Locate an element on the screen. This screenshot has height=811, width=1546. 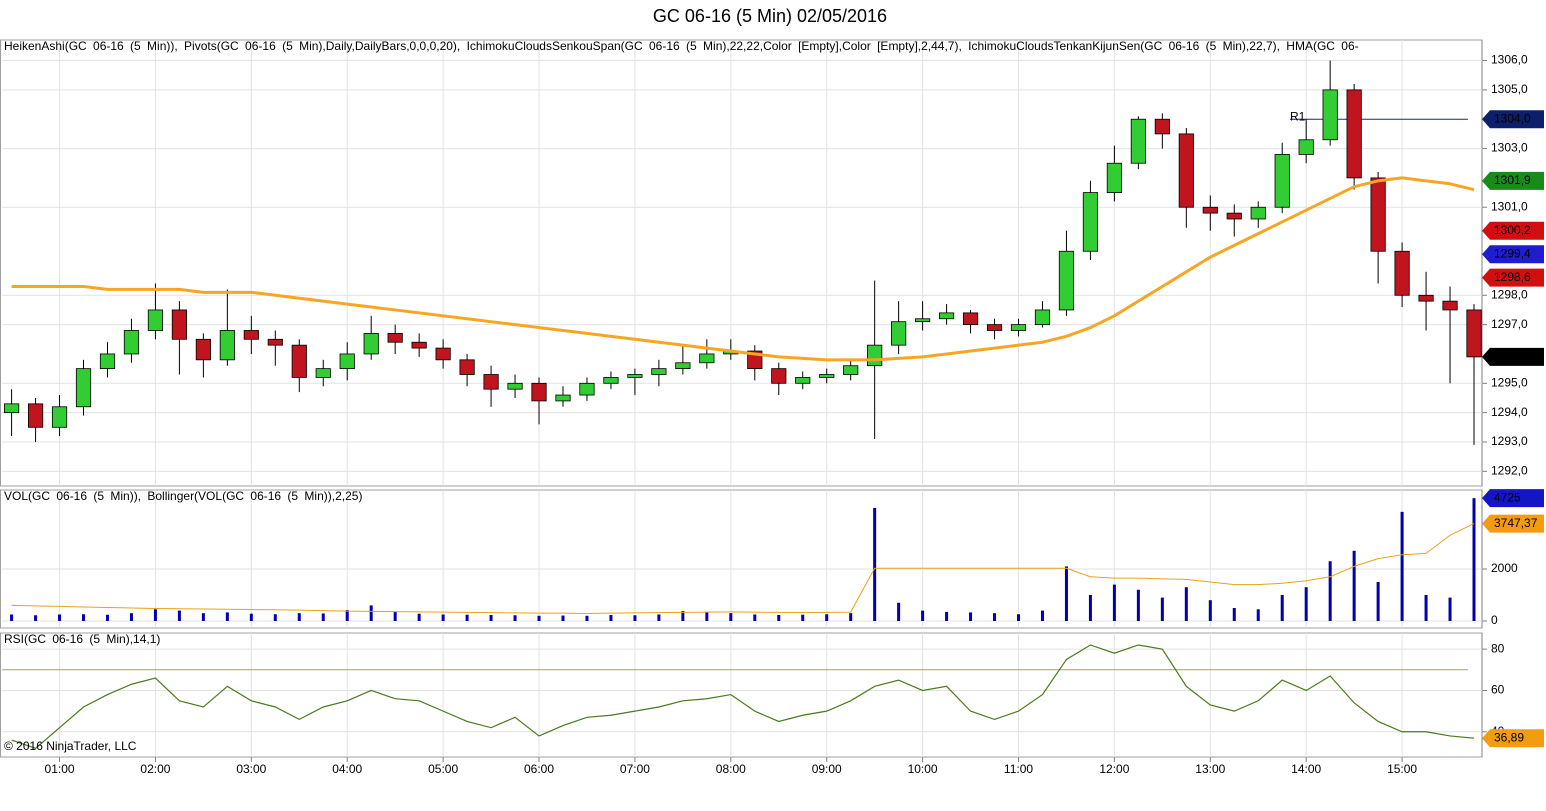
x-tick-label: 01:00 is located at coordinates (60, 769).